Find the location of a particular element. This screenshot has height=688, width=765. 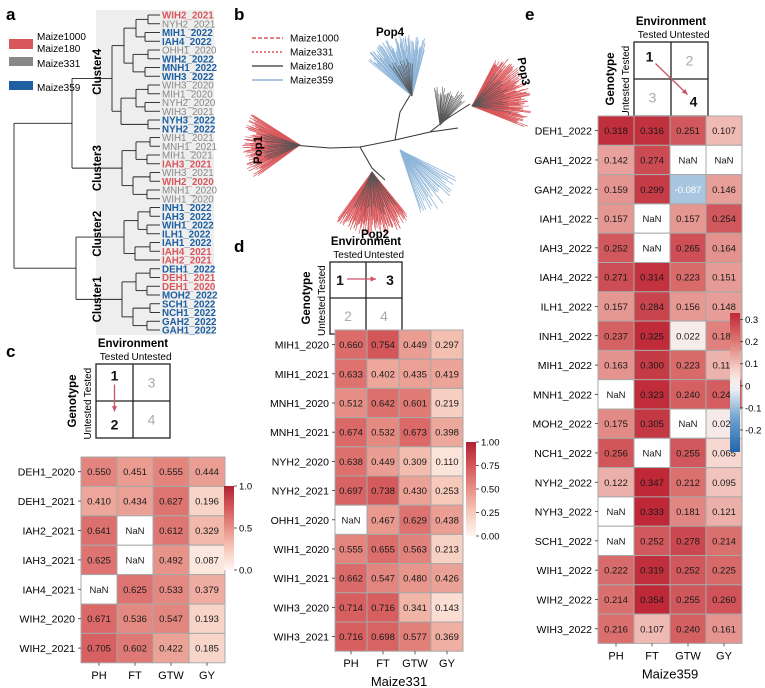

heatmap-cell-value: 0.555 is located at coordinates (351, 550).